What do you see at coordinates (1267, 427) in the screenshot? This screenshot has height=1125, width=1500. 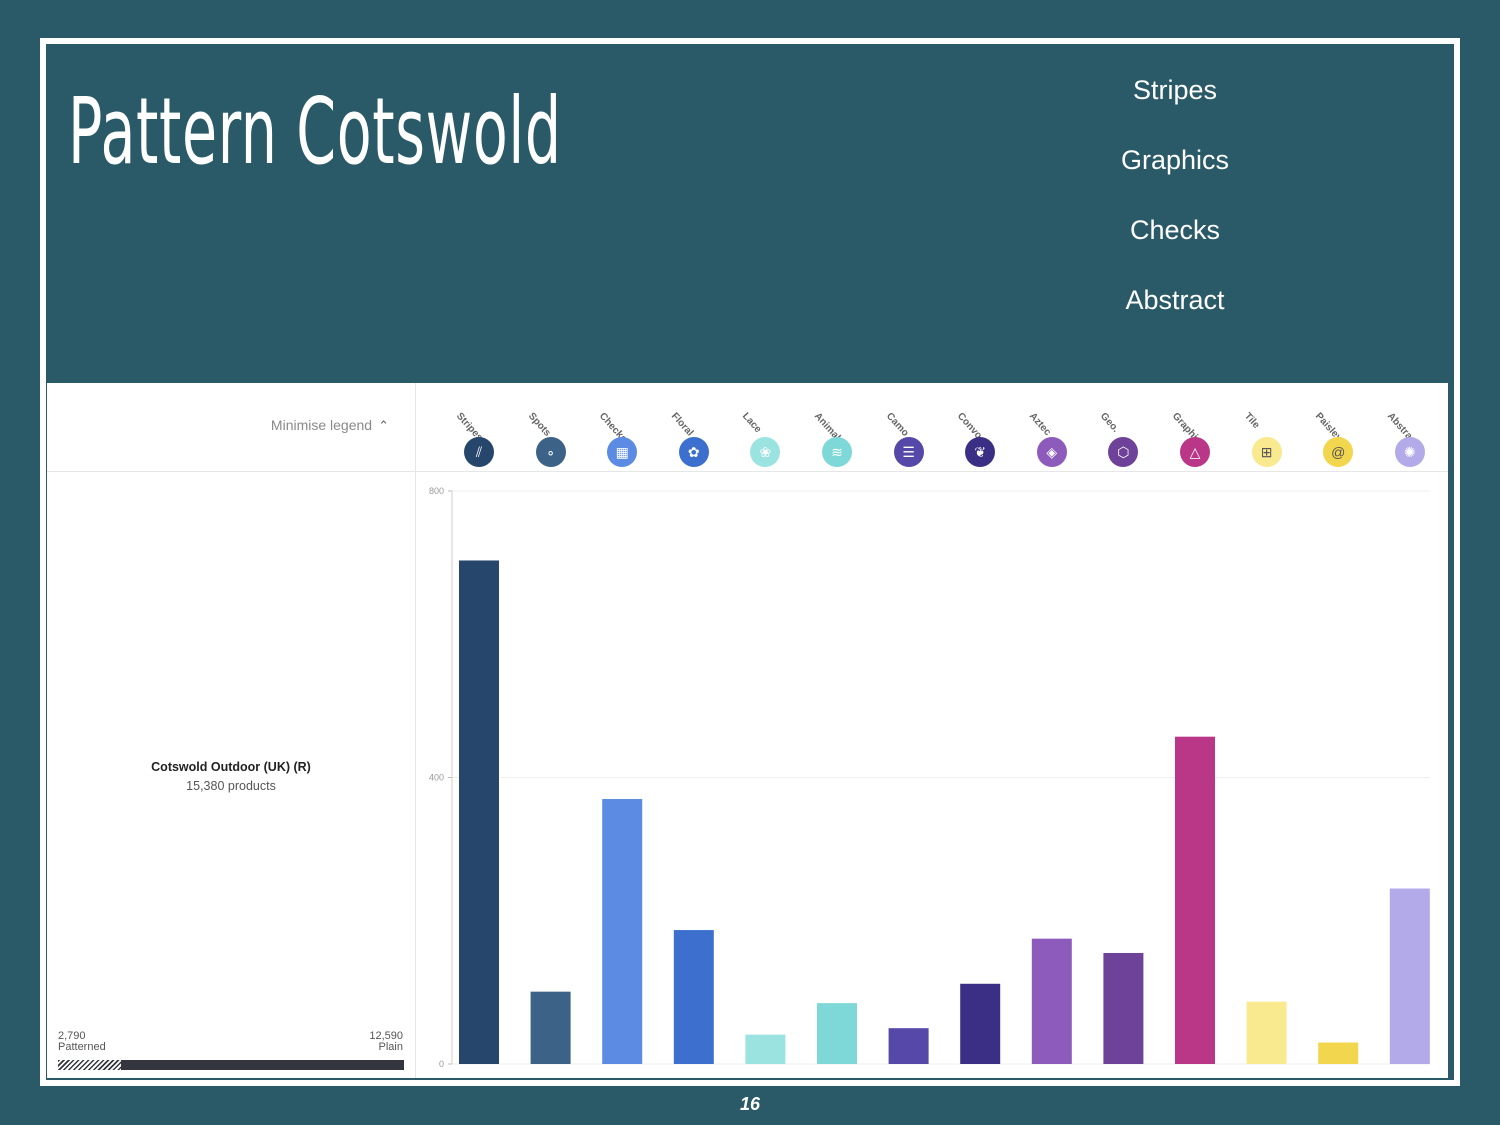 I see `category-tile: Tile ⊞` at bounding box center [1267, 427].